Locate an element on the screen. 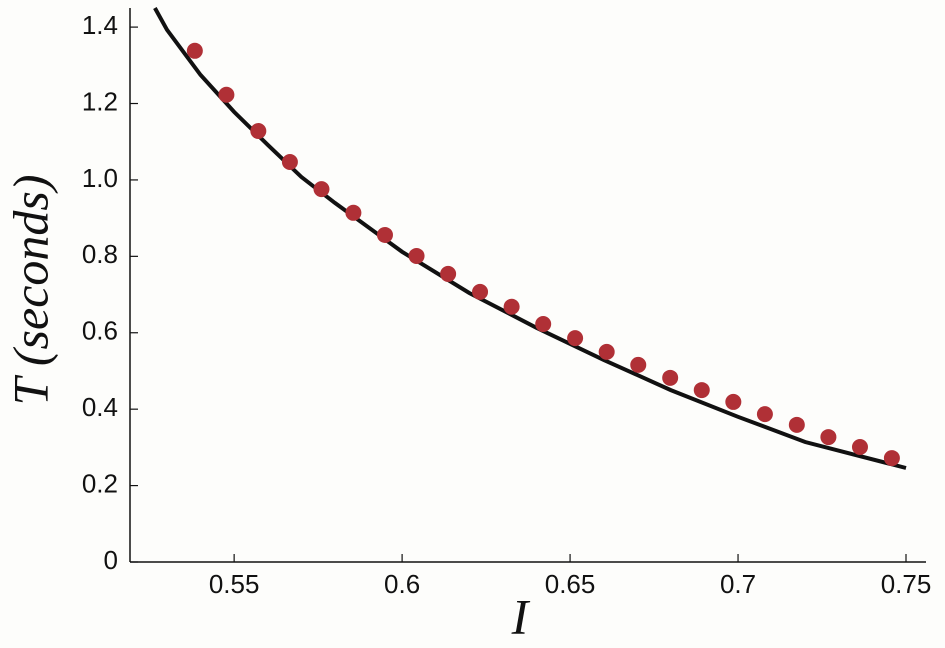 This screenshot has height=648, width=945. y-tick-label: 0.6 is located at coordinates (100, 331).